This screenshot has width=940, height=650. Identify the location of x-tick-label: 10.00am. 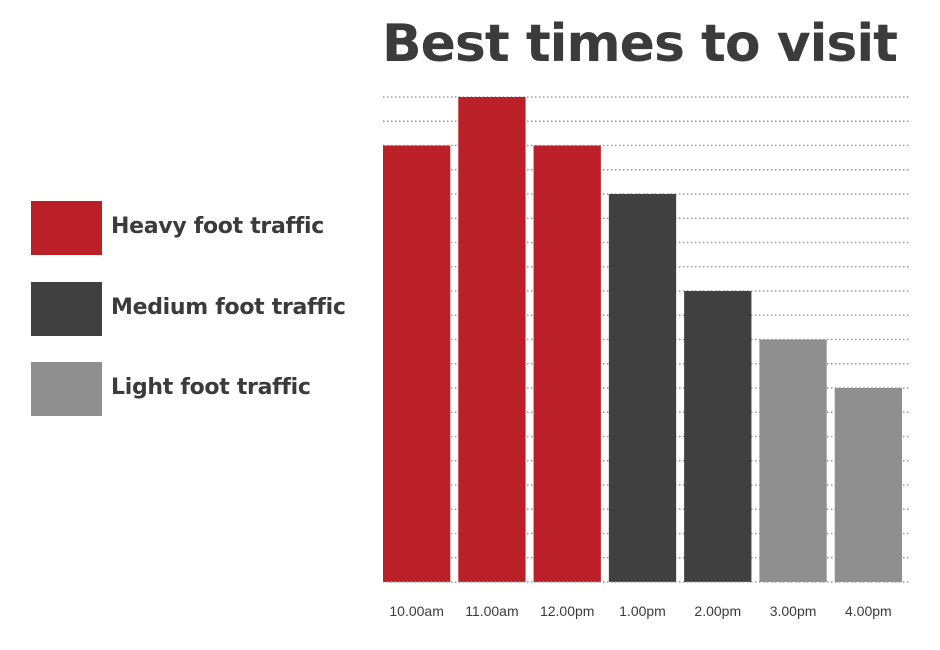
(416, 611).